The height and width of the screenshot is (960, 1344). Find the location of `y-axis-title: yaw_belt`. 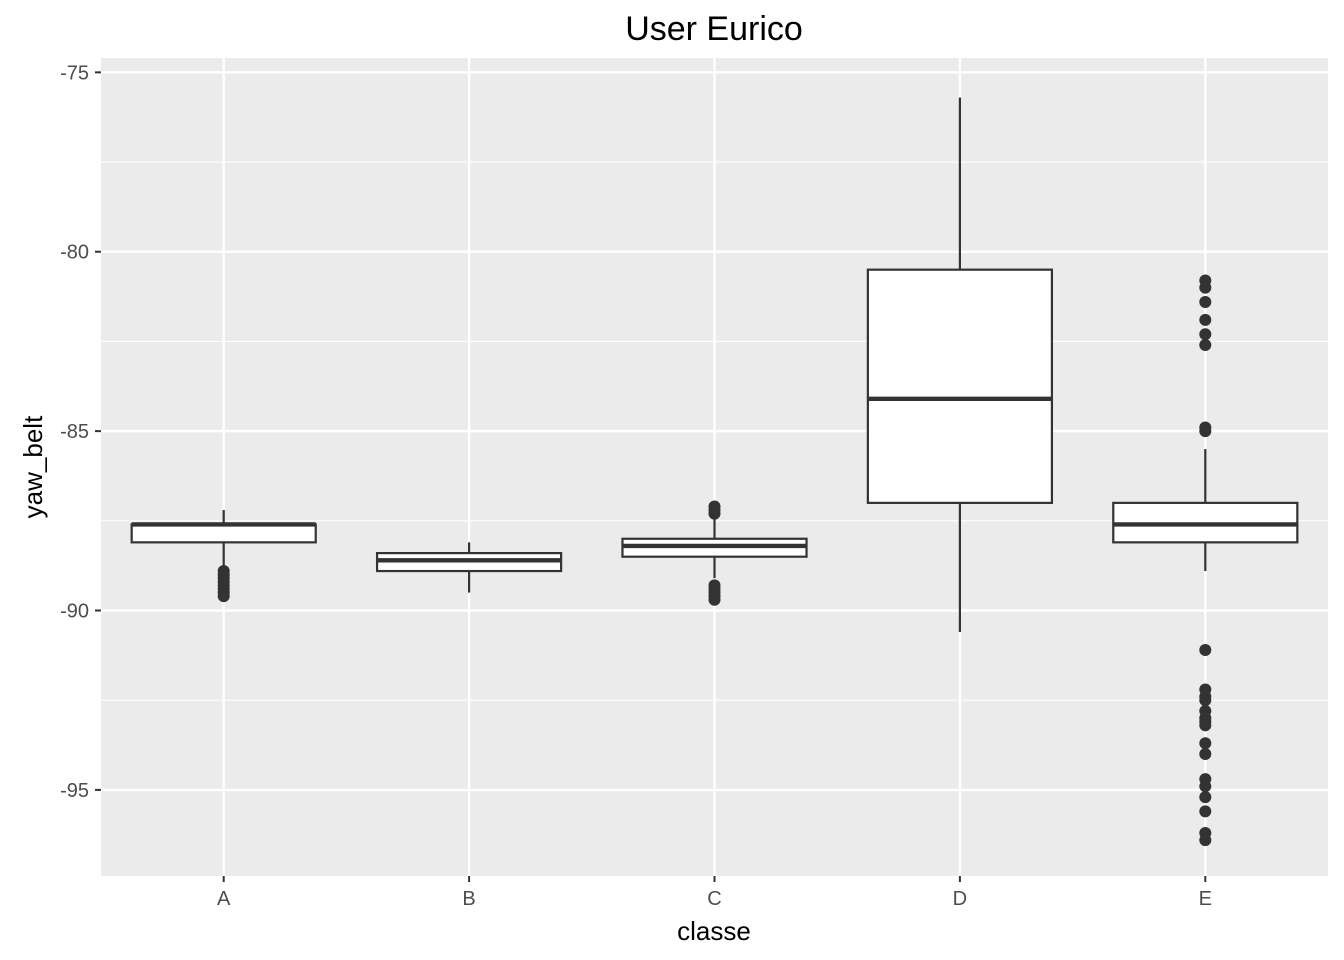

y-axis-title: yaw_belt is located at coordinates (33, 466).